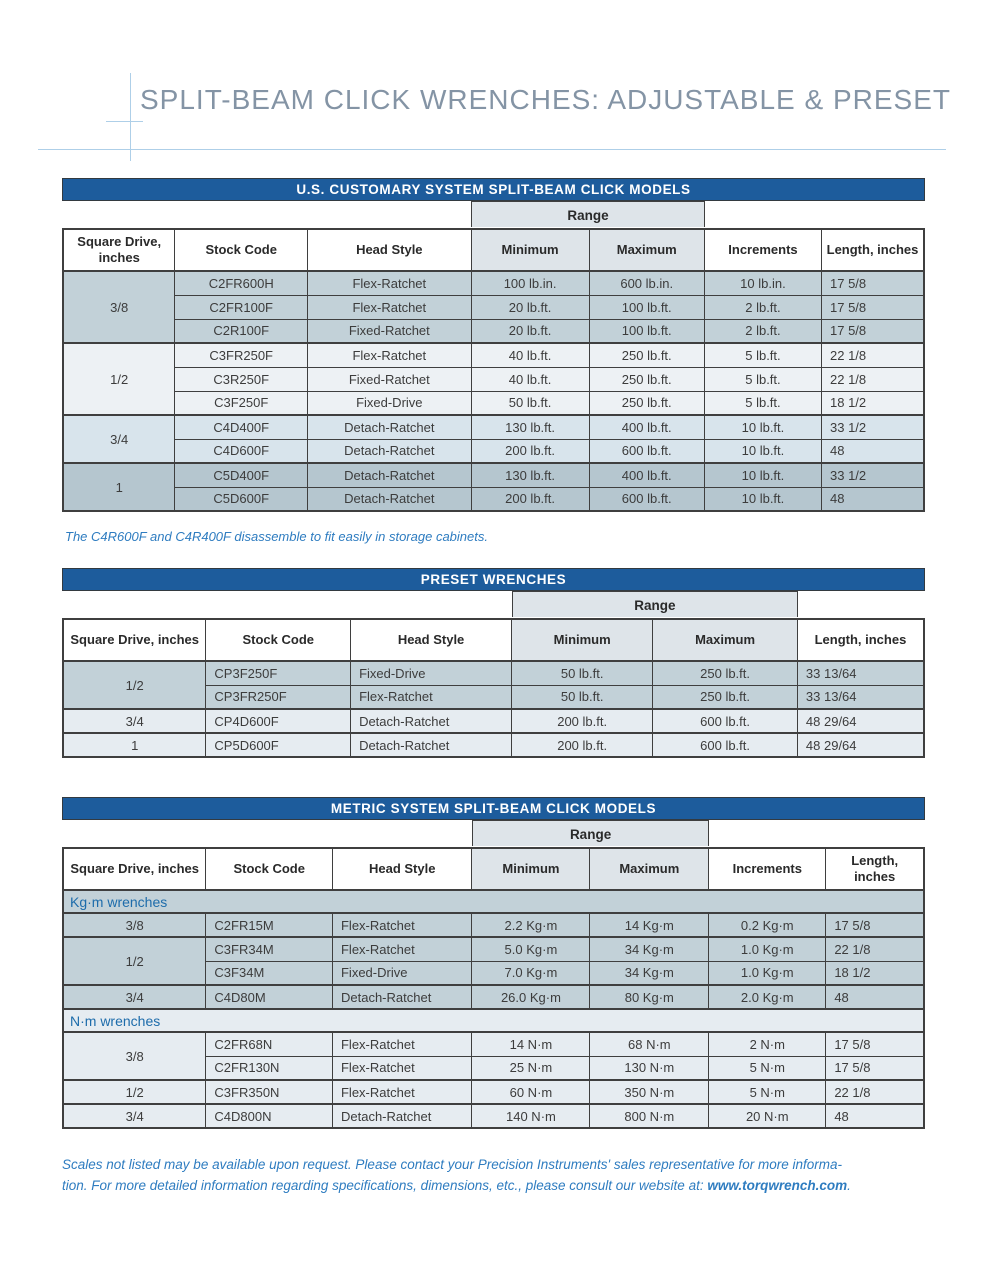 This screenshot has height=1280, width=989. I want to click on data-cell: 20 lb.ft., so click(530, 331).